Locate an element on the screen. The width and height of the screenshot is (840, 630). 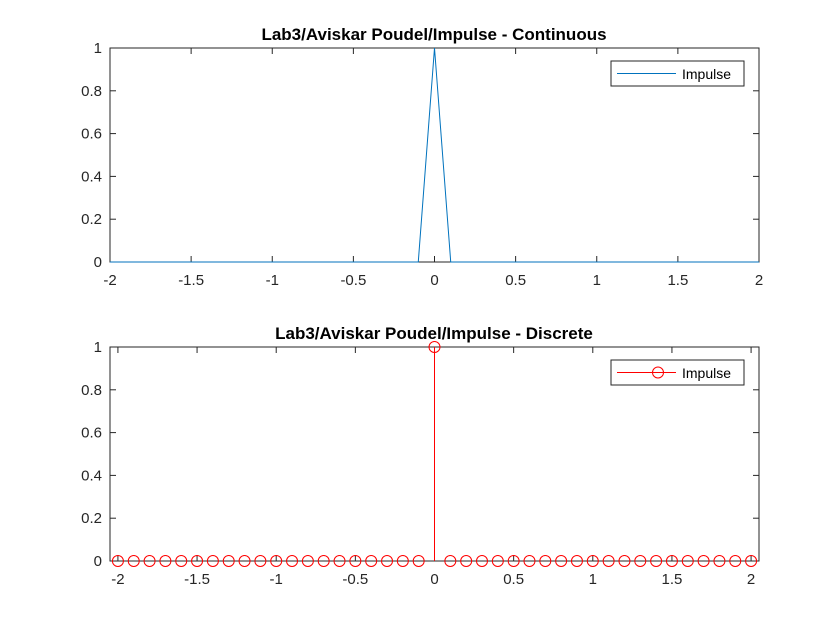
continuous-plot-legend: Impulse is located at coordinates (677, 73).